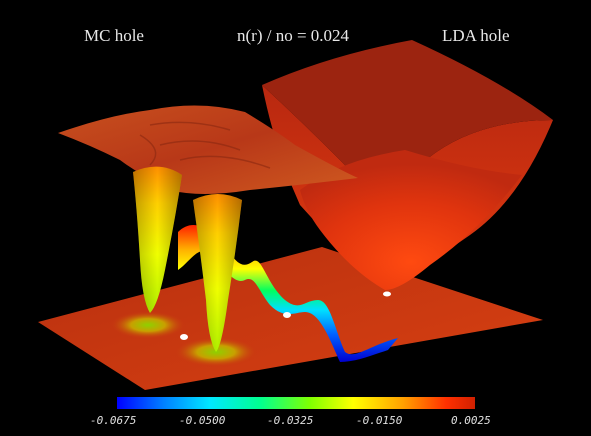 Image resolution: width=591 pixels, height=436 pixels. What do you see at coordinates (293, 35) in the screenshot?
I see `density-ratio-label: n(r) / no = 0.024` at bounding box center [293, 35].